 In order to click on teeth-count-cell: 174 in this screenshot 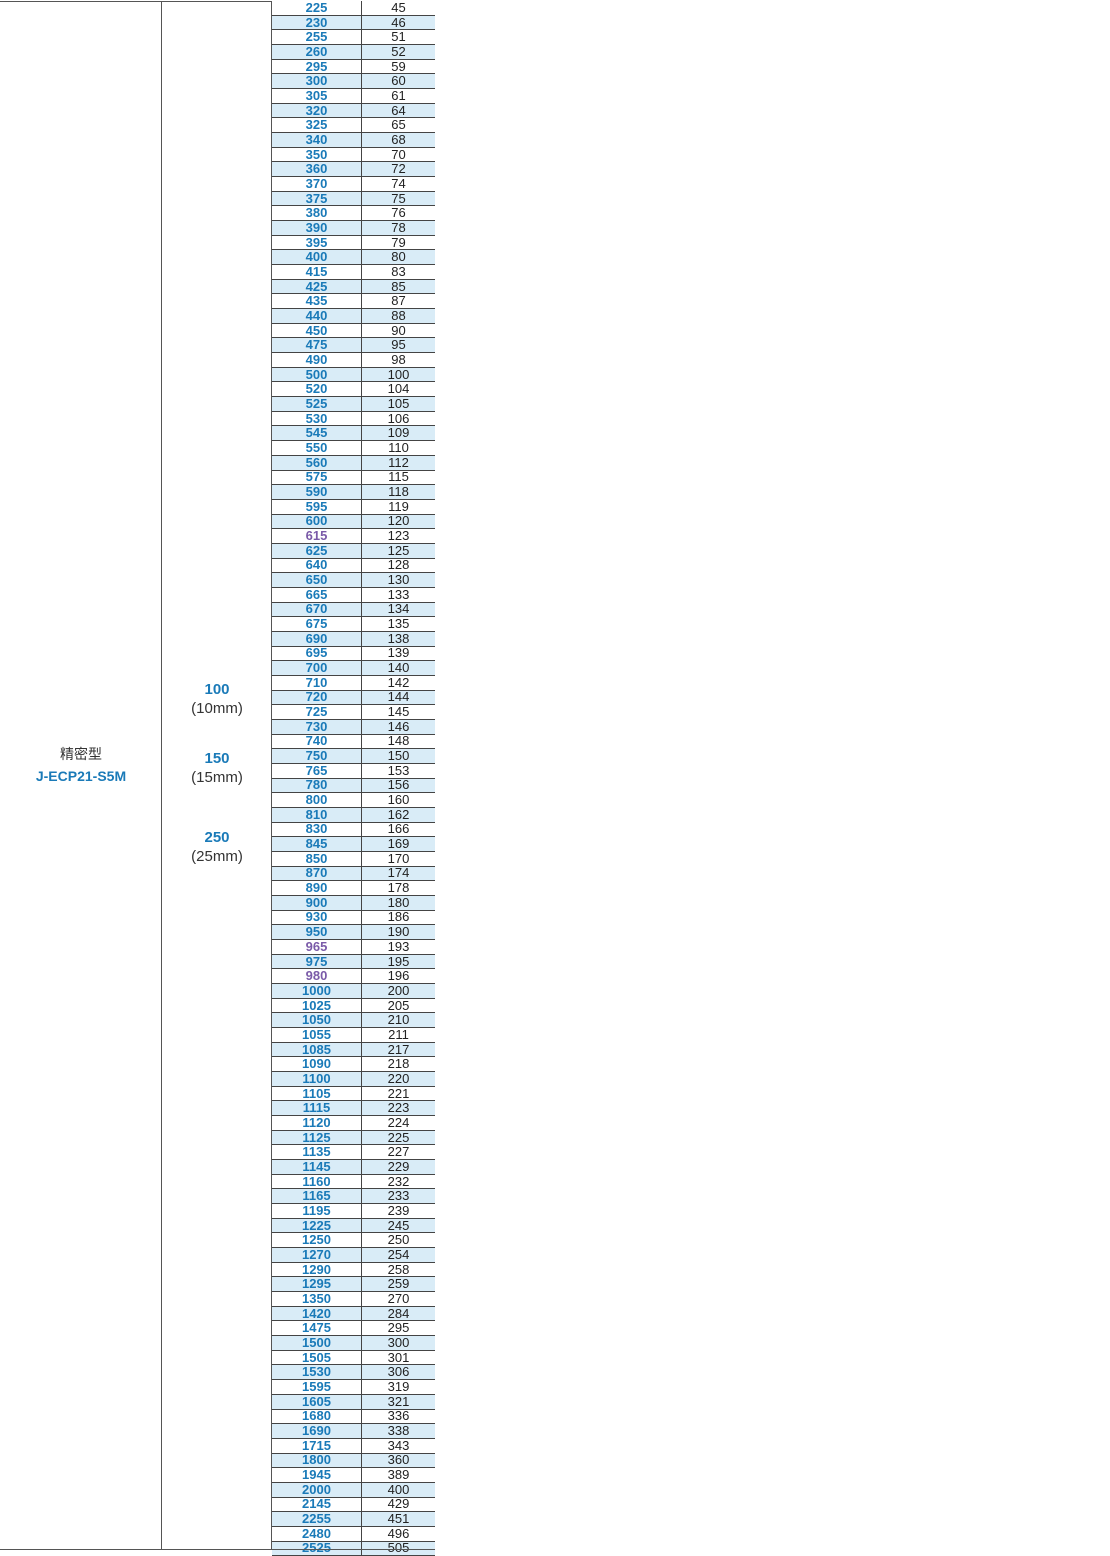, I will do `click(398, 874)`.